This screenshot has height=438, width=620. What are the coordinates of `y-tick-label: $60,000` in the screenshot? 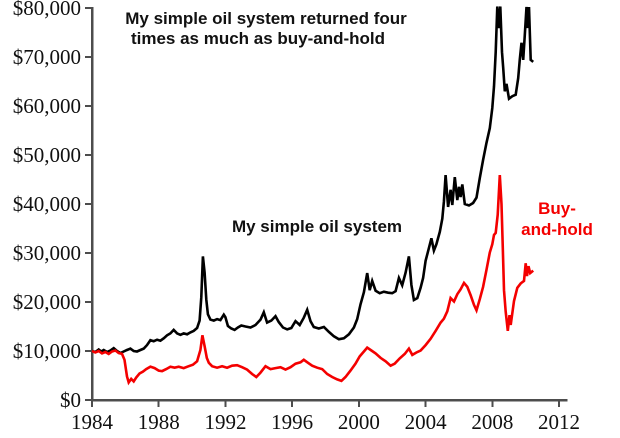 It's located at (47, 106).